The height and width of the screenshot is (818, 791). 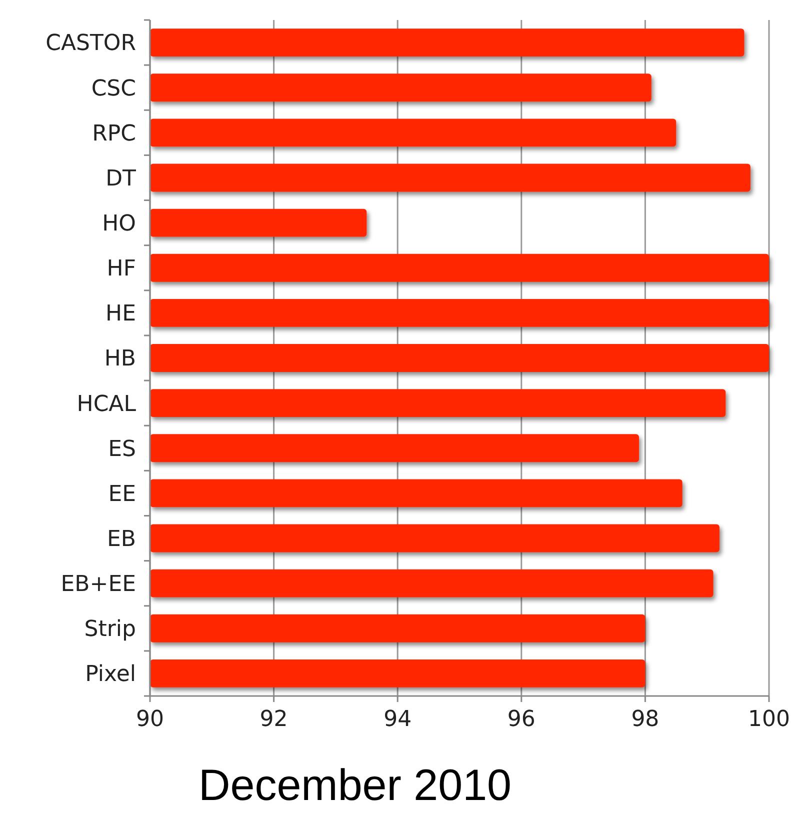 I want to click on y-tick-label: RPC, so click(x=114, y=133).